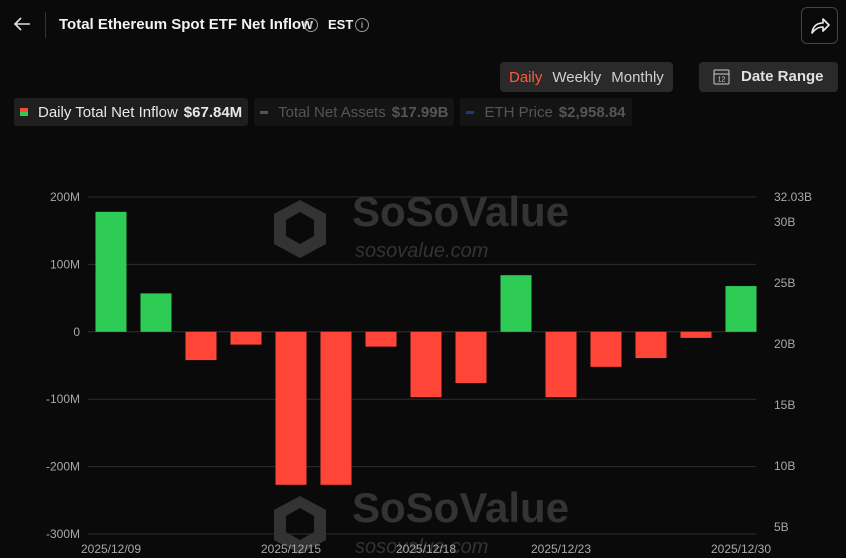 This screenshot has width=846, height=558. What do you see at coordinates (592, 112) in the screenshot?
I see `legend-value: $2,958.84` at bounding box center [592, 112].